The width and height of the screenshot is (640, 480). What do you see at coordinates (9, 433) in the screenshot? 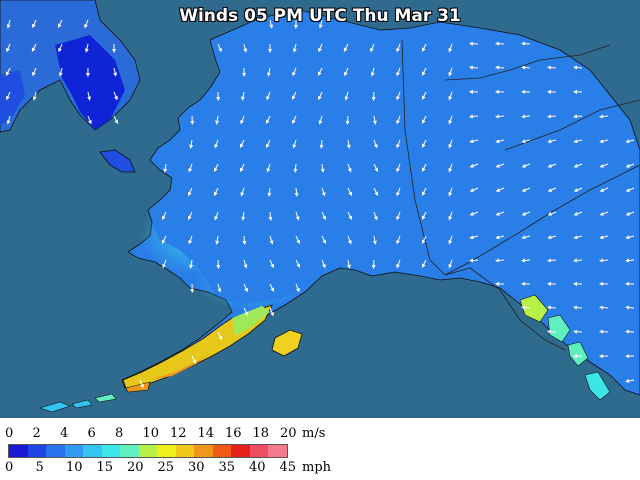
I see `legend-ms-tick-label: 0` at bounding box center [9, 433].